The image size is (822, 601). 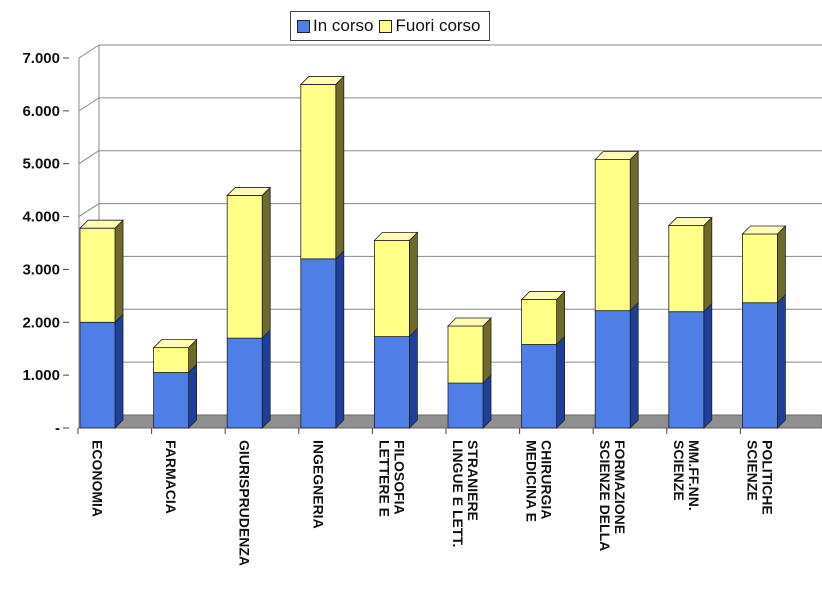 What do you see at coordinates (303, 26) in the screenshot?
I see `legend-swatch-in-corso` at bounding box center [303, 26].